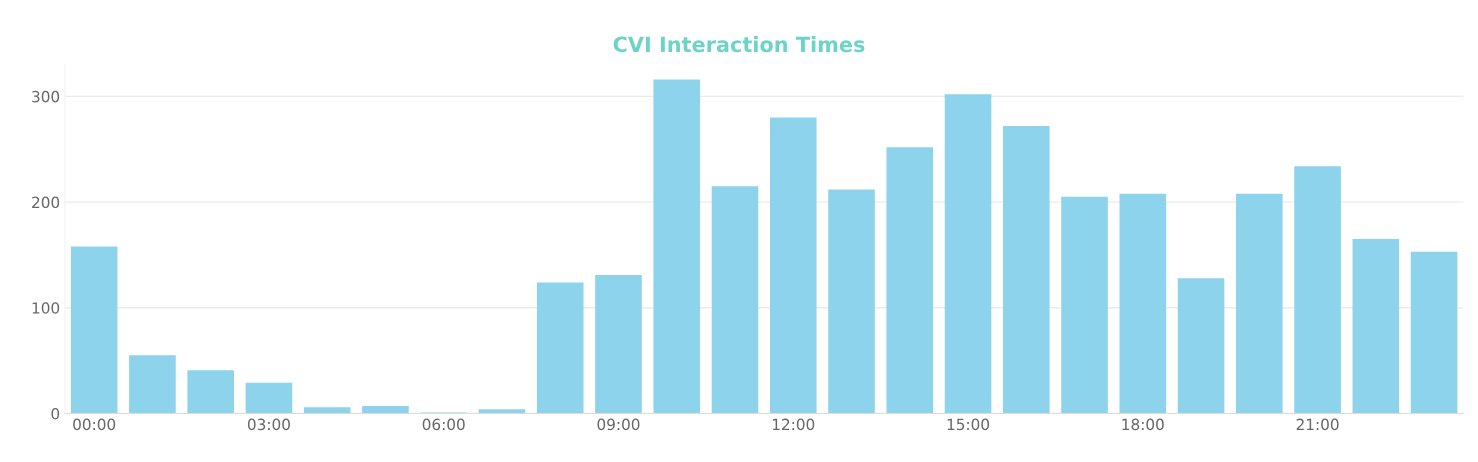 The width and height of the screenshot is (1478, 462). I want to click on x-tick-label: 06:00, so click(443, 424).